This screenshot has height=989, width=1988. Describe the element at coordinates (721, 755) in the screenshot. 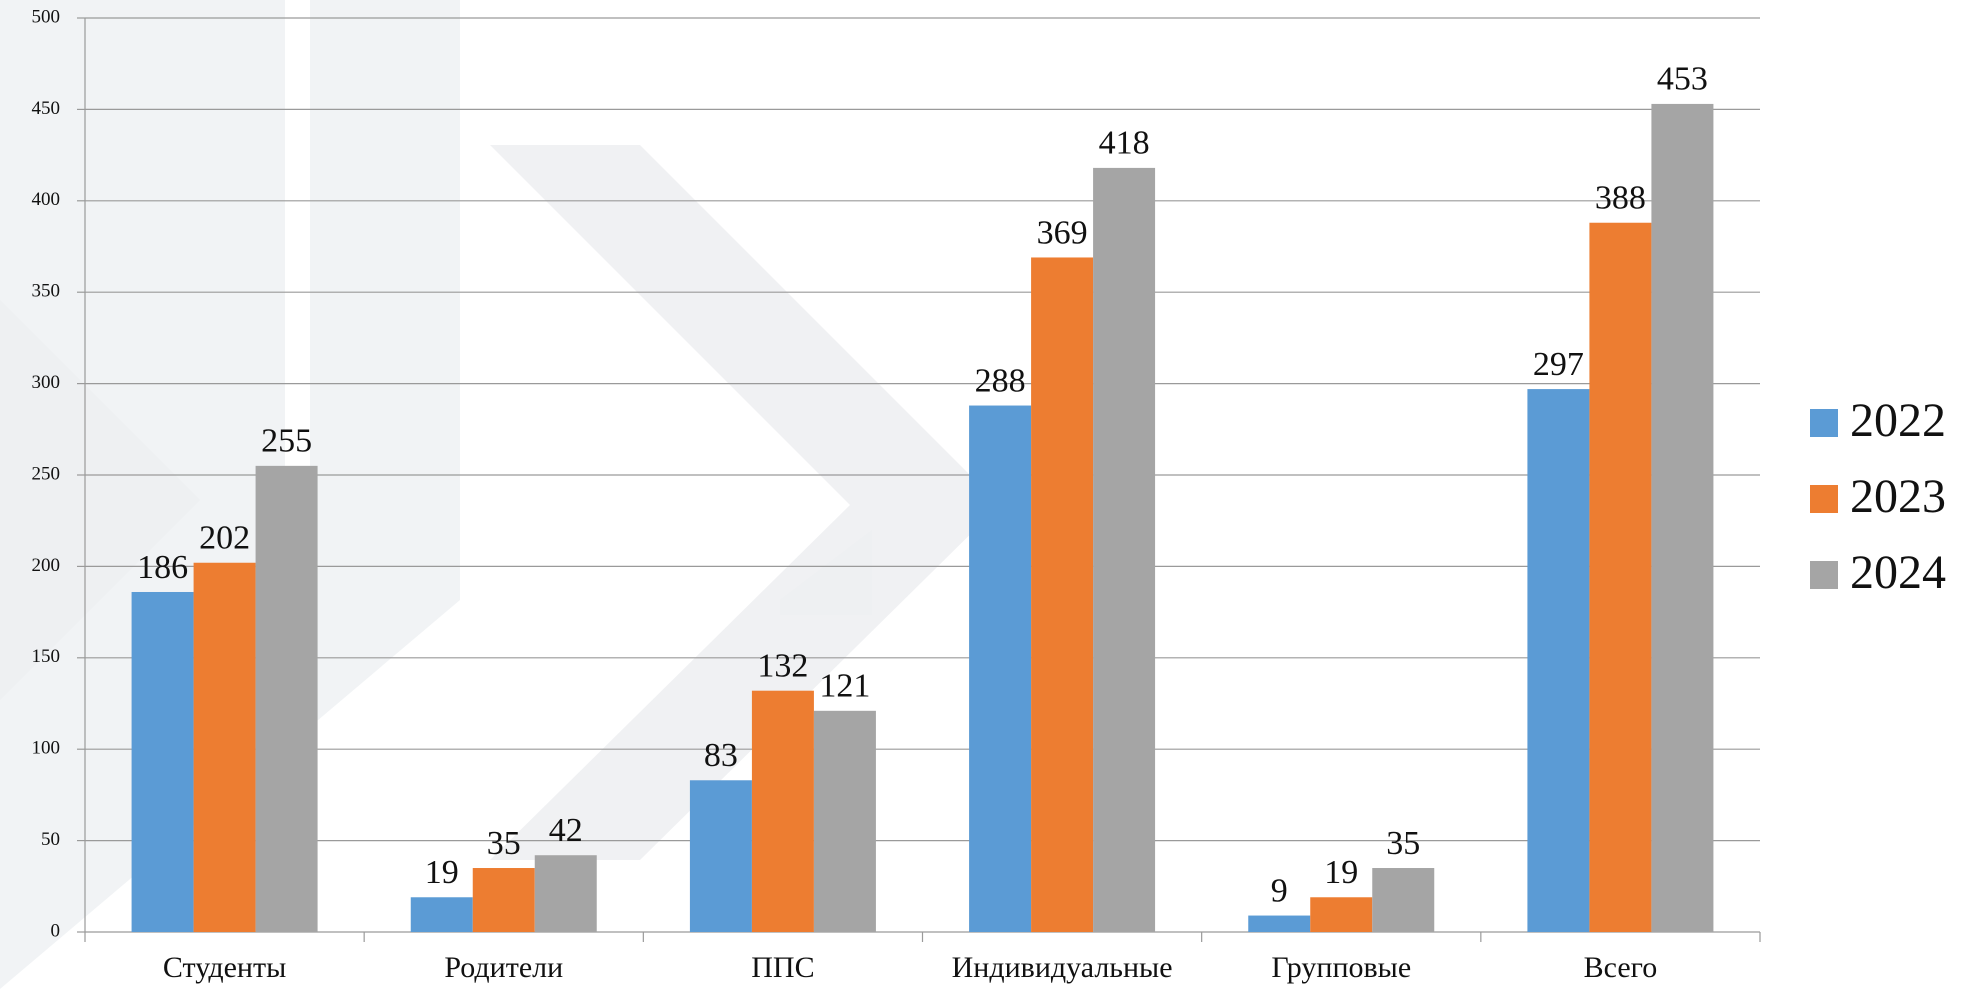

I see `data-label: 83` at that location.